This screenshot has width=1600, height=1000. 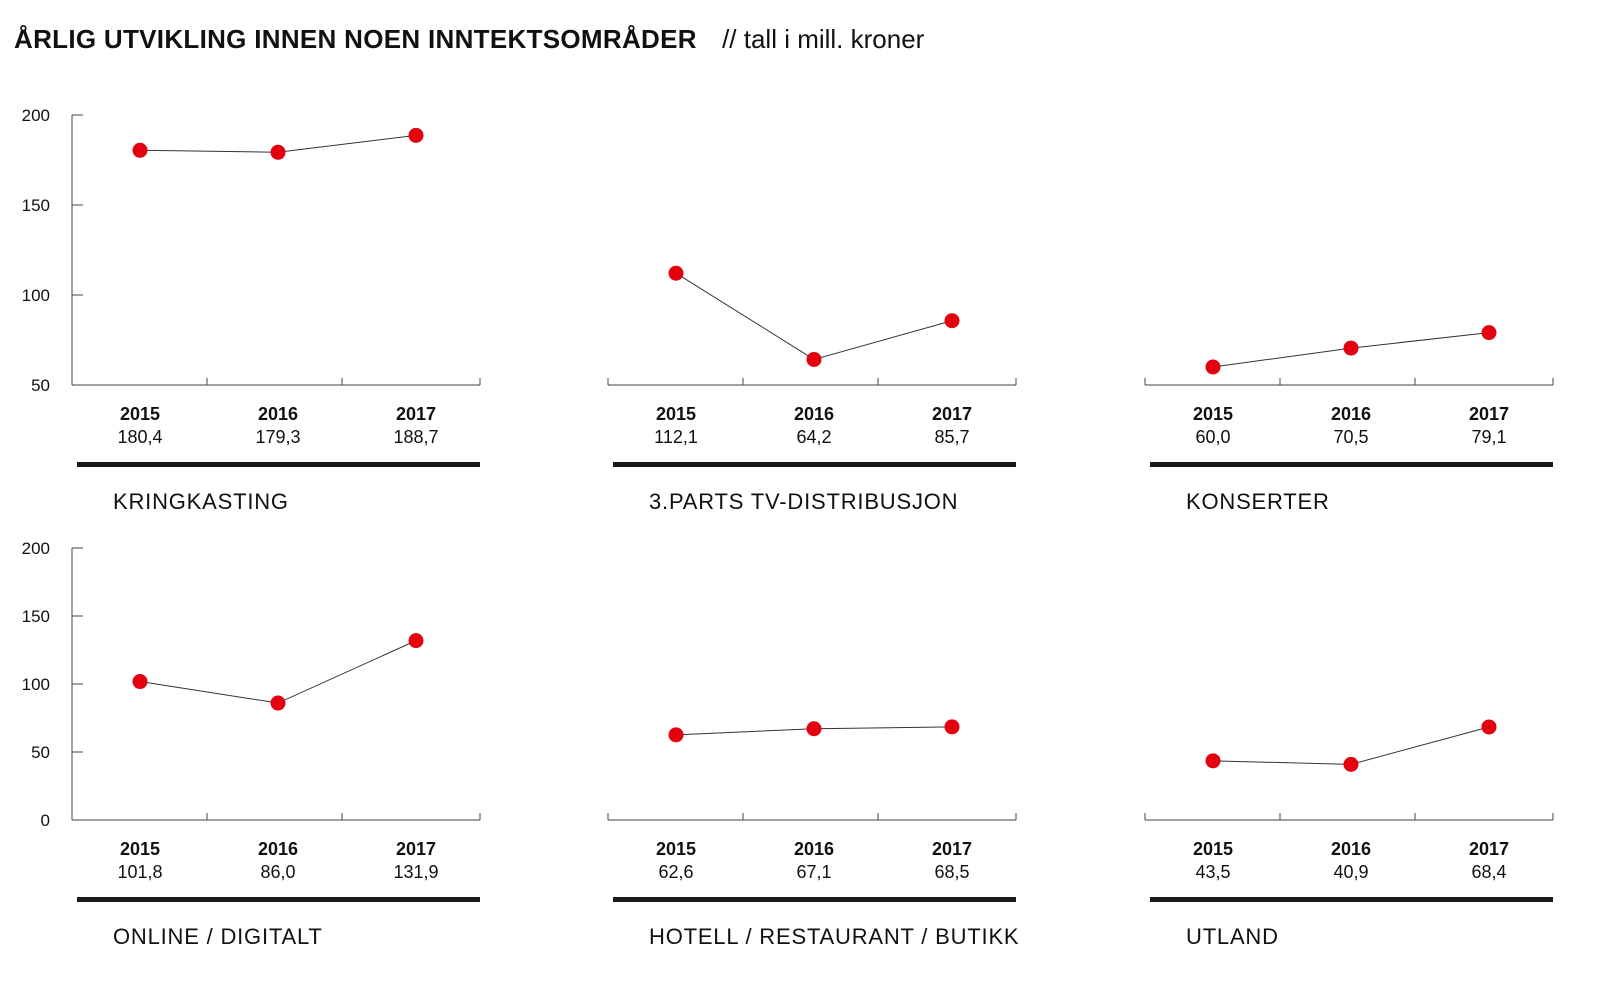 I want to click on data-label: 60,0, so click(x=1212, y=437).